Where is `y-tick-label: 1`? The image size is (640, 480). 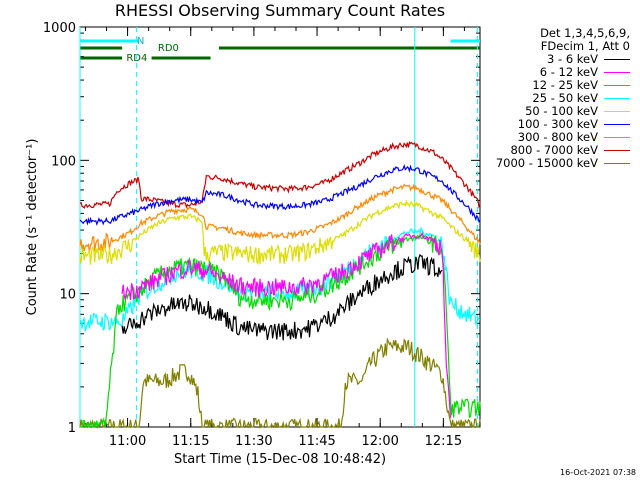
y-tick-label: 1 is located at coordinates (72, 428).